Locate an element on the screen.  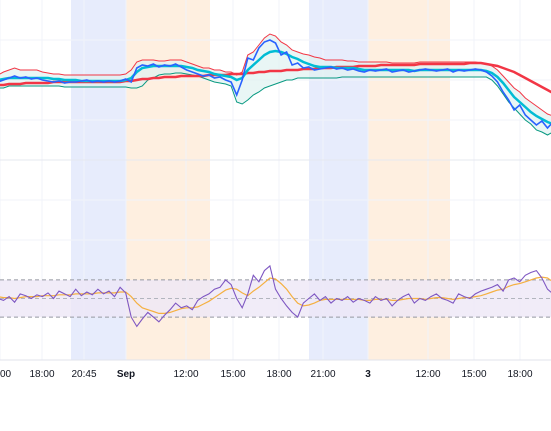
oscillator-pane is located at coordinates (275, 296).